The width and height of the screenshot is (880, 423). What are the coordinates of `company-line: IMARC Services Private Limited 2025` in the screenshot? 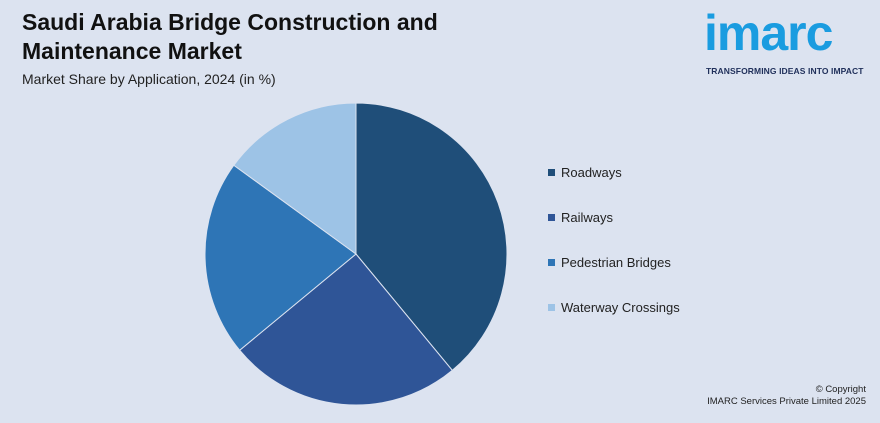 It's located at (786, 401).